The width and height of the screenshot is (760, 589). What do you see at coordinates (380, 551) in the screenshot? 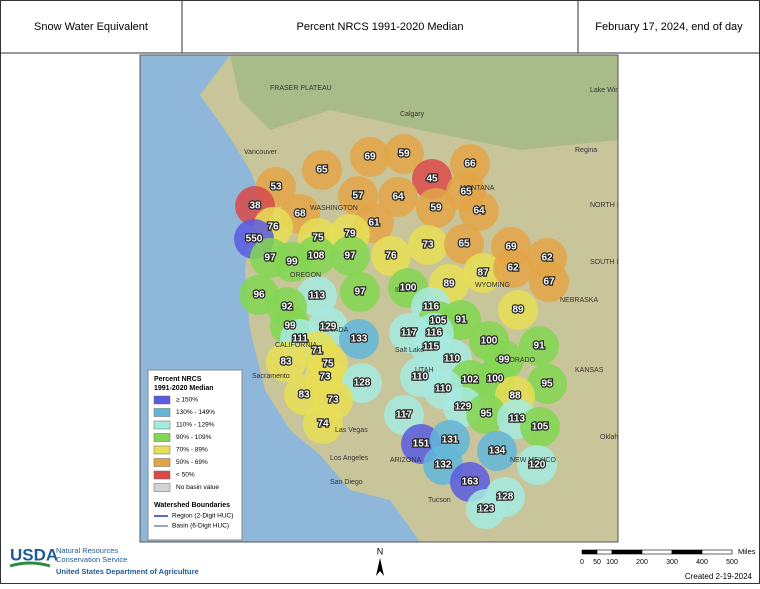
I see `north-label: N` at bounding box center [380, 551].